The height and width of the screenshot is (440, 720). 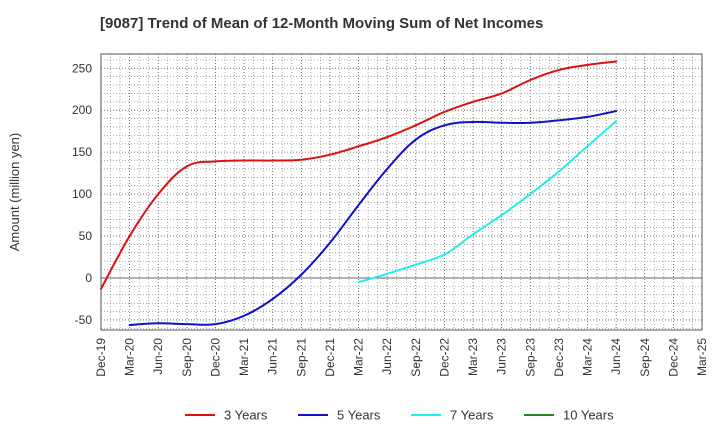 I want to click on x-tick-label: Dec-24, so click(x=673, y=357).